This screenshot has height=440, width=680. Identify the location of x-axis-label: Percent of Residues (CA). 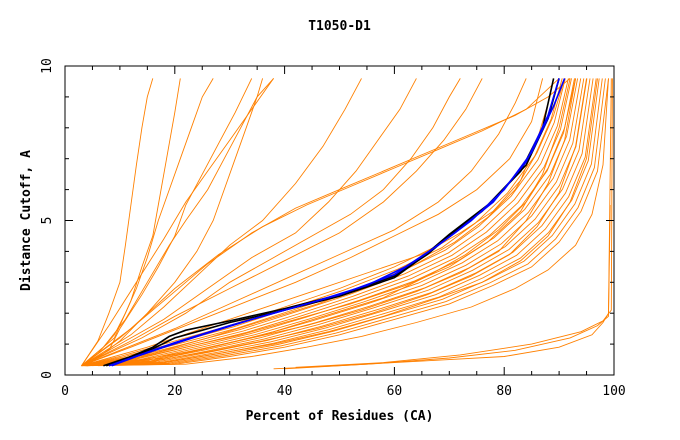
(340, 416).